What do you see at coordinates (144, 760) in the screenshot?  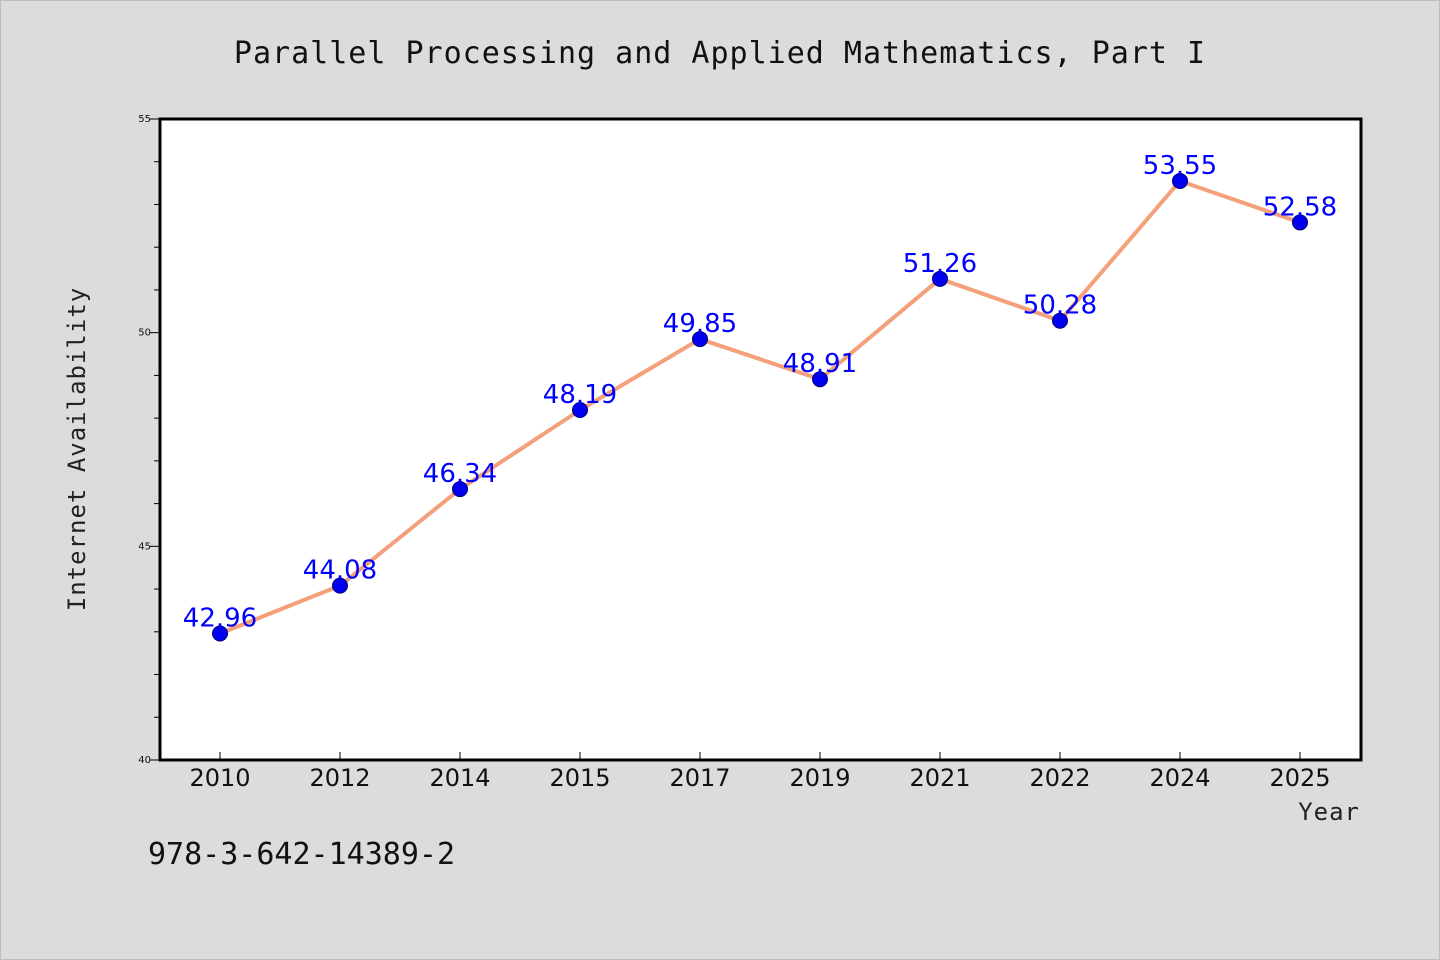 I see `y-tick-label: 40` at bounding box center [144, 760].